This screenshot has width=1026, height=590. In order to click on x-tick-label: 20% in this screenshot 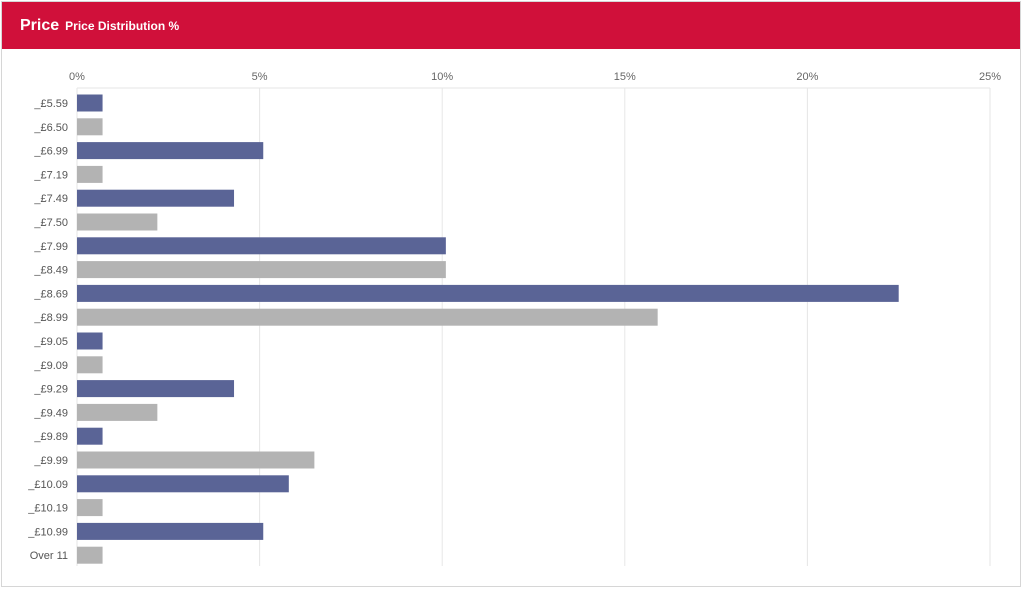, I will do `click(807, 77)`.